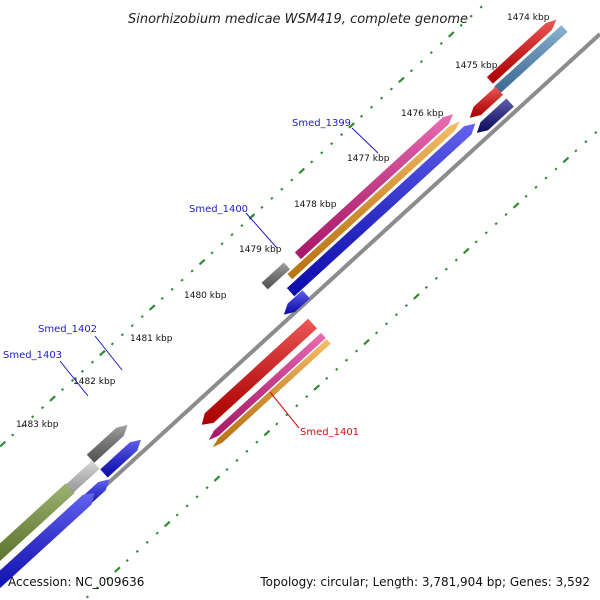  What do you see at coordinates (296, 302) in the screenshot?
I see `cds-smed-1400-blue` at bounding box center [296, 302].